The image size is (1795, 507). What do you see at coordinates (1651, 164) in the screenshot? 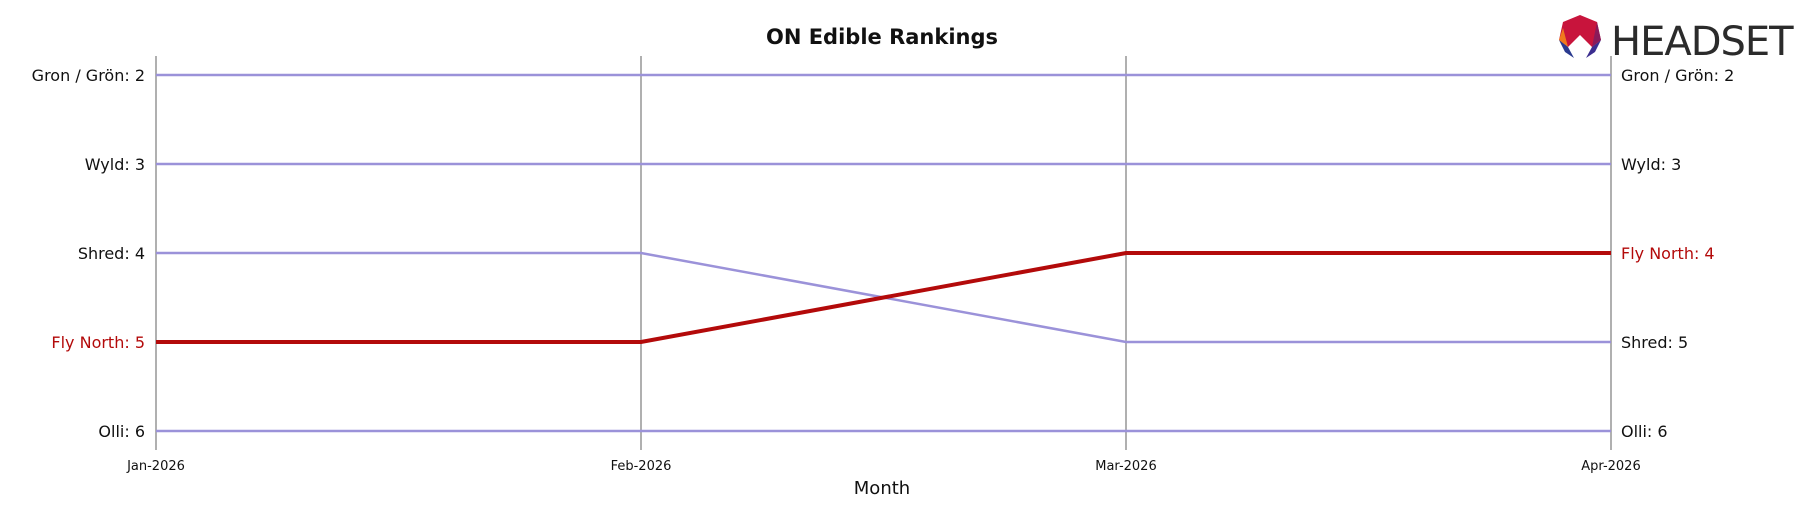
I see `right-rank-label: Wyld: 3` at bounding box center [1651, 164].